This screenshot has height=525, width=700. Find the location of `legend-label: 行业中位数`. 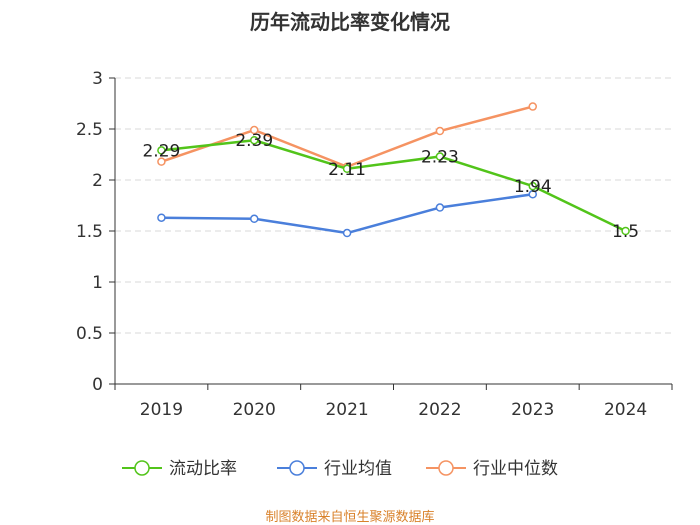

legend-label: 行业中位数 is located at coordinates (515, 469).